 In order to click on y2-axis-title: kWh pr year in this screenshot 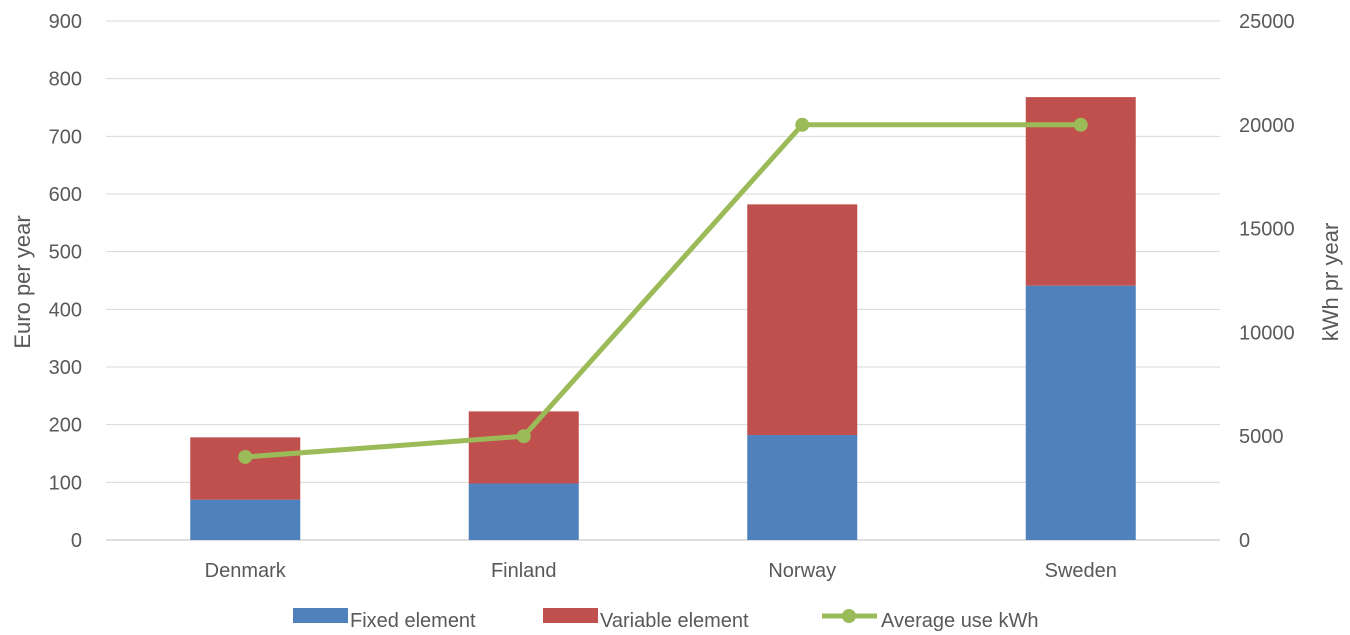, I will do `click(1330, 282)`.